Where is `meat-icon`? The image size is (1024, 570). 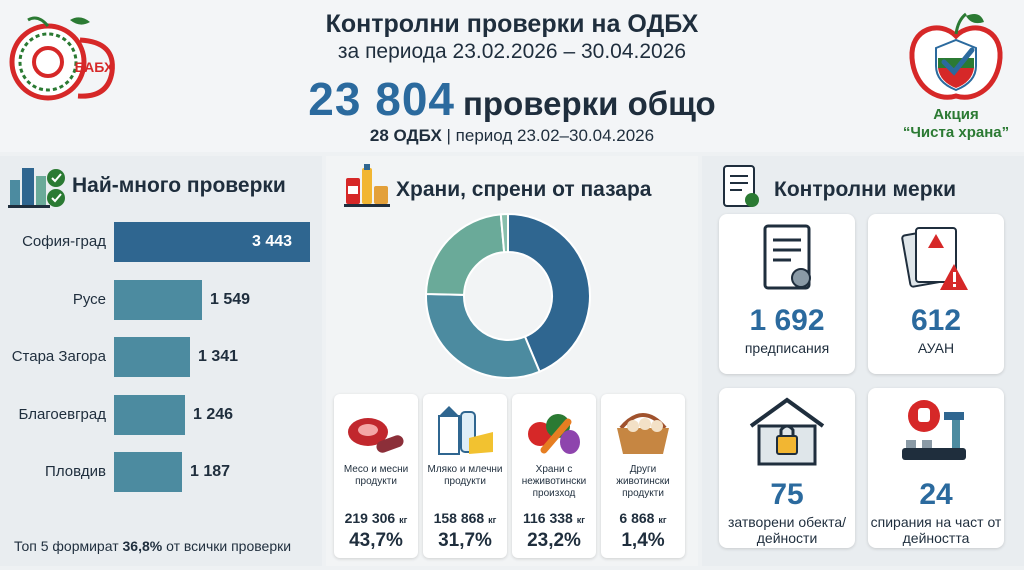 meat-icon is located at coordinates (376, 435).